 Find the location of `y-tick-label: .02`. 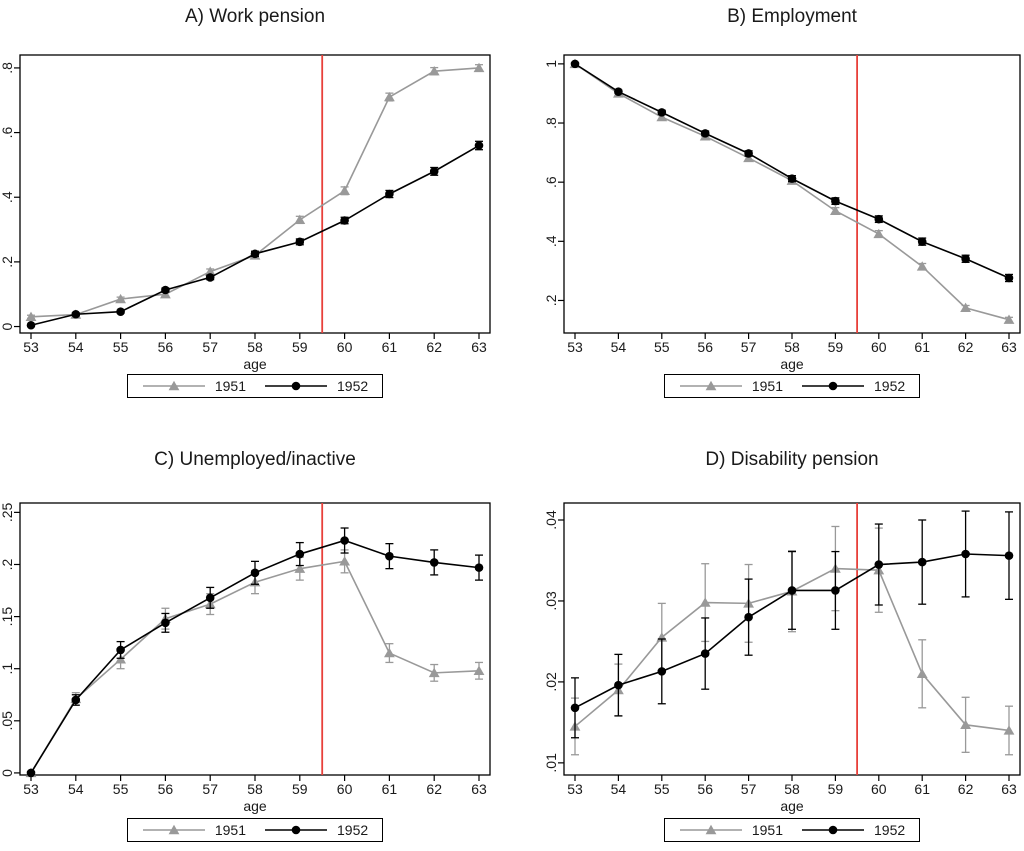

y-tick-label: .02 is located at coordinates (551, 682).